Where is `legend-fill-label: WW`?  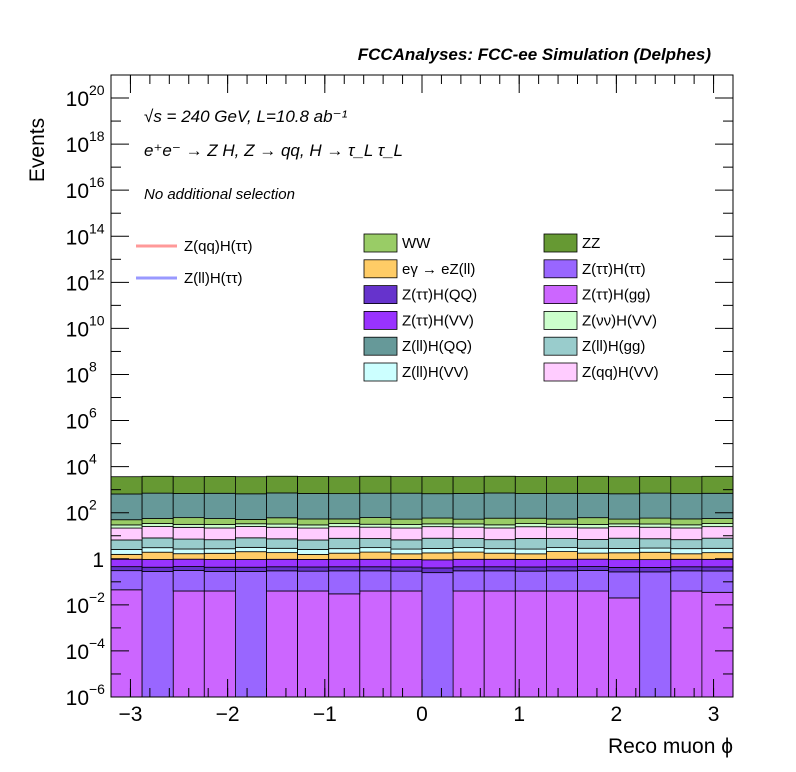 legend-fill-label: WW is located at coordinates (416, 243).